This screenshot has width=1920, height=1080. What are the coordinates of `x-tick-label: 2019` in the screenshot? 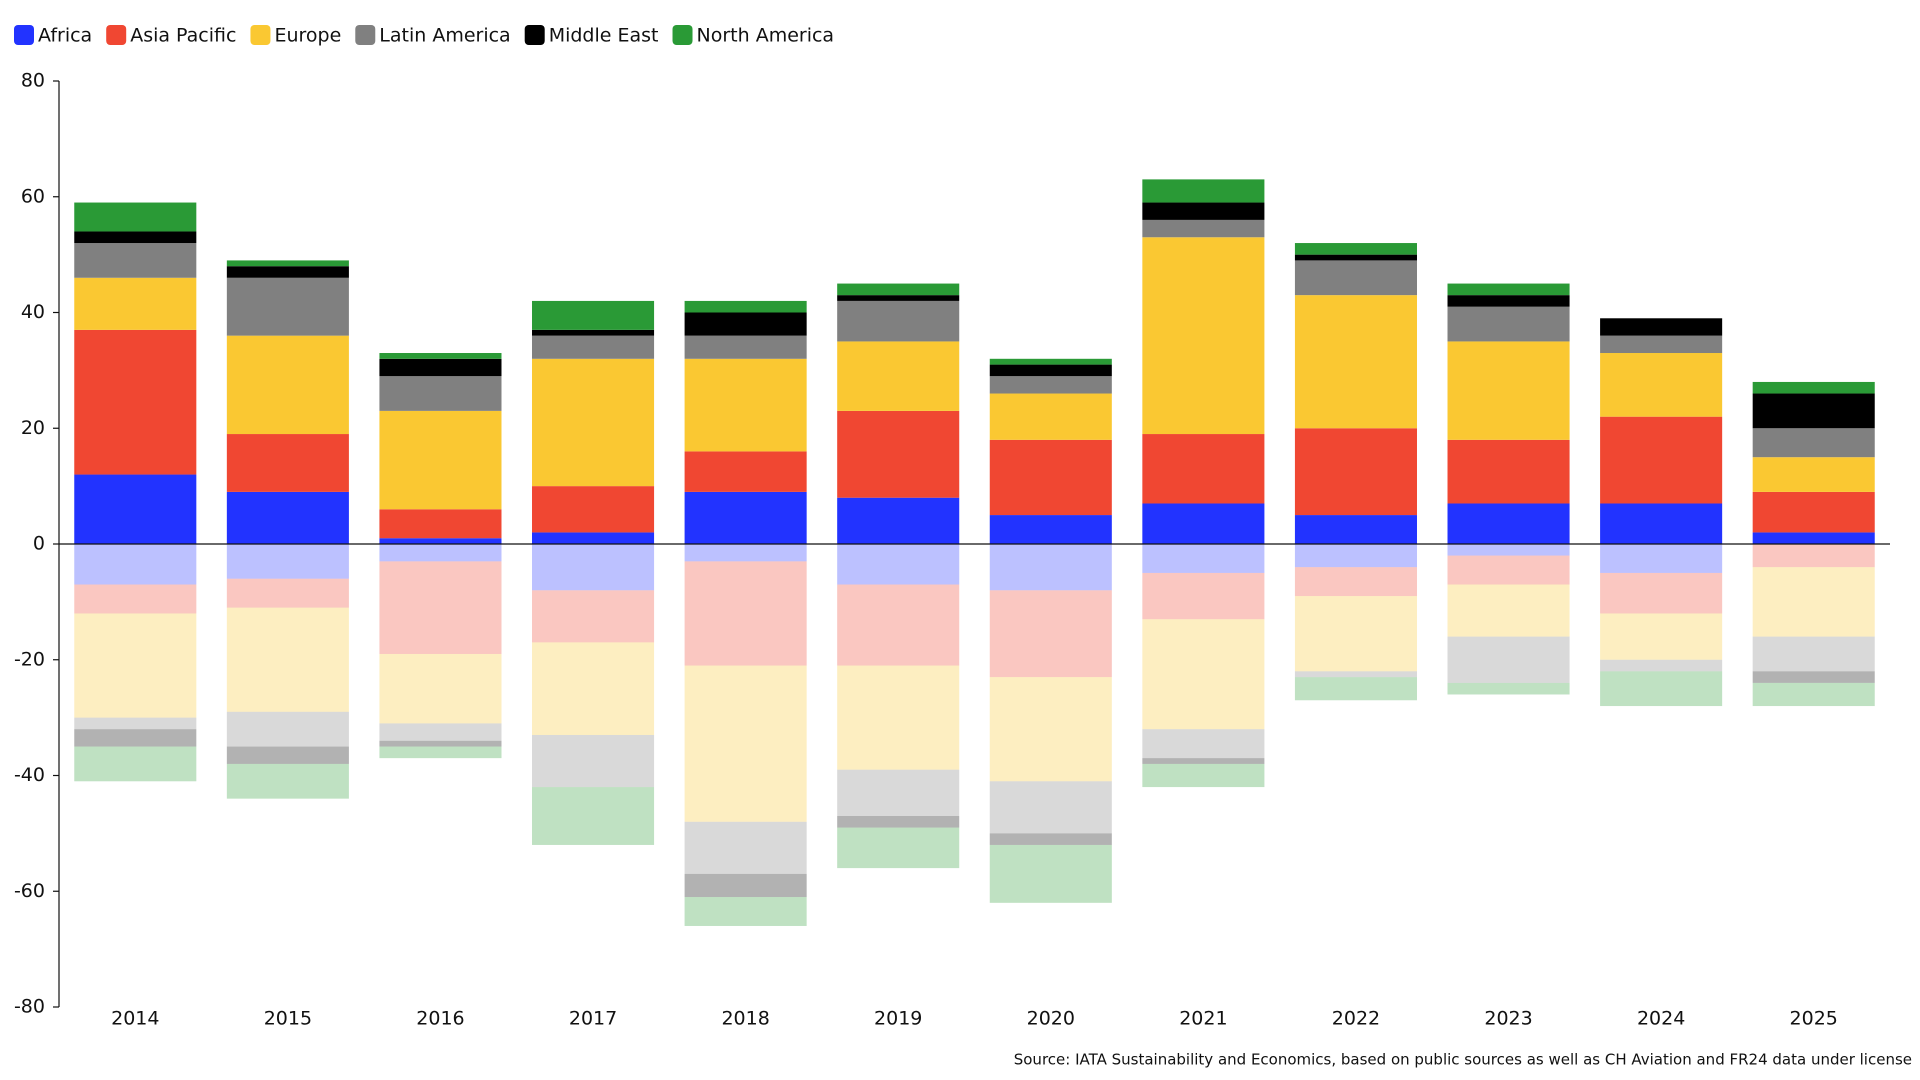 It's located at (898, 1019).